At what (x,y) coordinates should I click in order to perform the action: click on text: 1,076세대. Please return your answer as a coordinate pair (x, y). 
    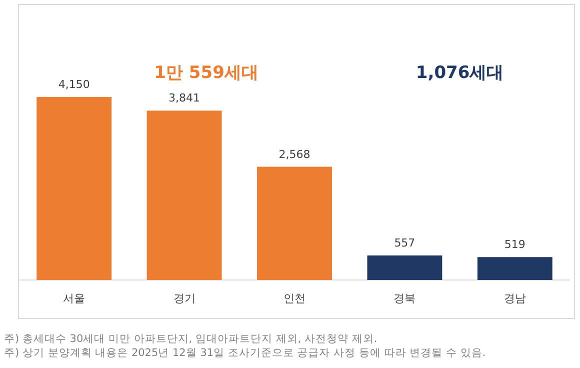
    Looking at the image, I should click on (460, 73).